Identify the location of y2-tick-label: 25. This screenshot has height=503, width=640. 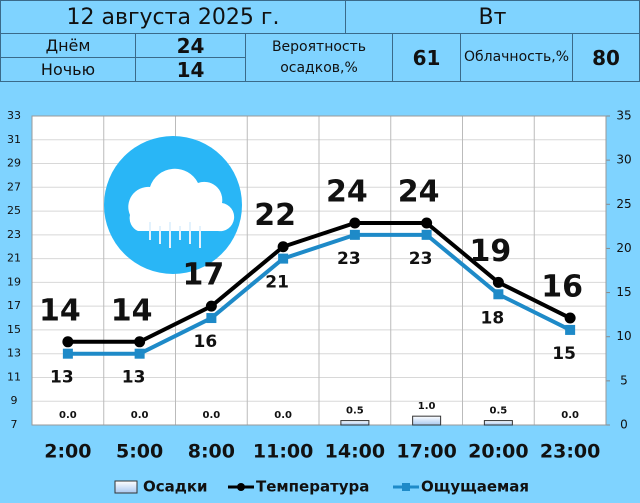
(623, 204).